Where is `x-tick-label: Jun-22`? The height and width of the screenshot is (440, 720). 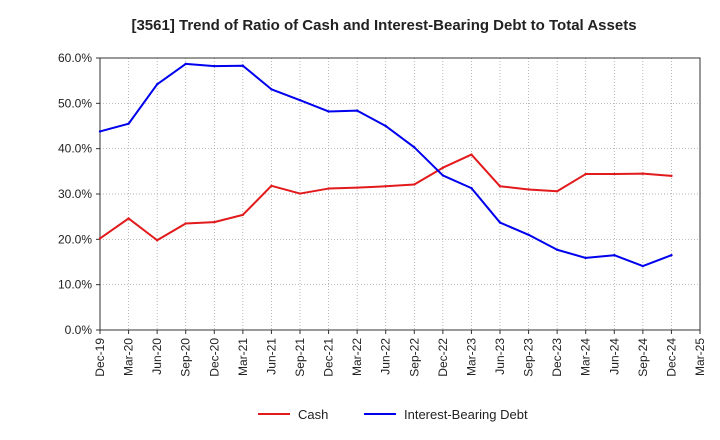 x-tick-label: Jun-22 is located at coordinates (386, 356).